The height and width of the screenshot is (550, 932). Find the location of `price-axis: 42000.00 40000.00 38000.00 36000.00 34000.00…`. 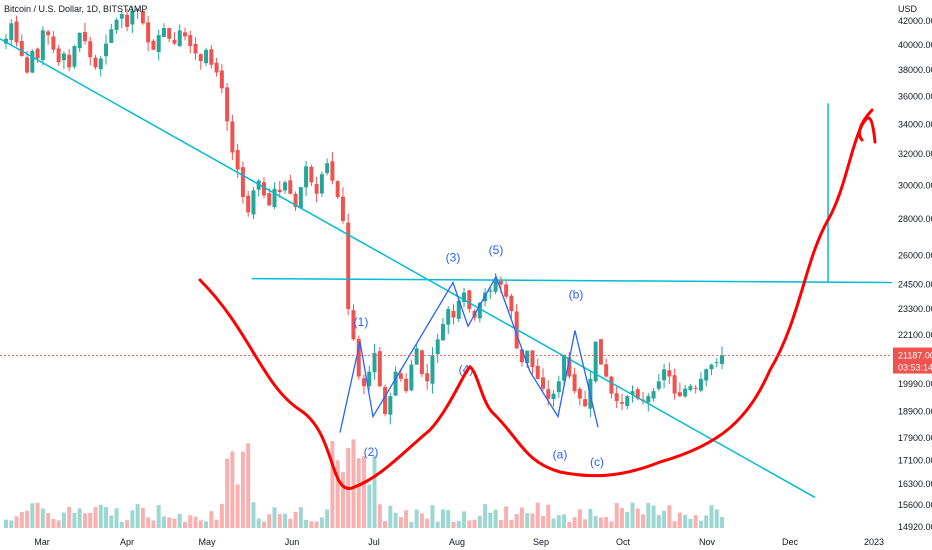

price-axis: 42000.00 40000.00 38000.00 36000.00 34000.00… is located at coordinates (912, 274).